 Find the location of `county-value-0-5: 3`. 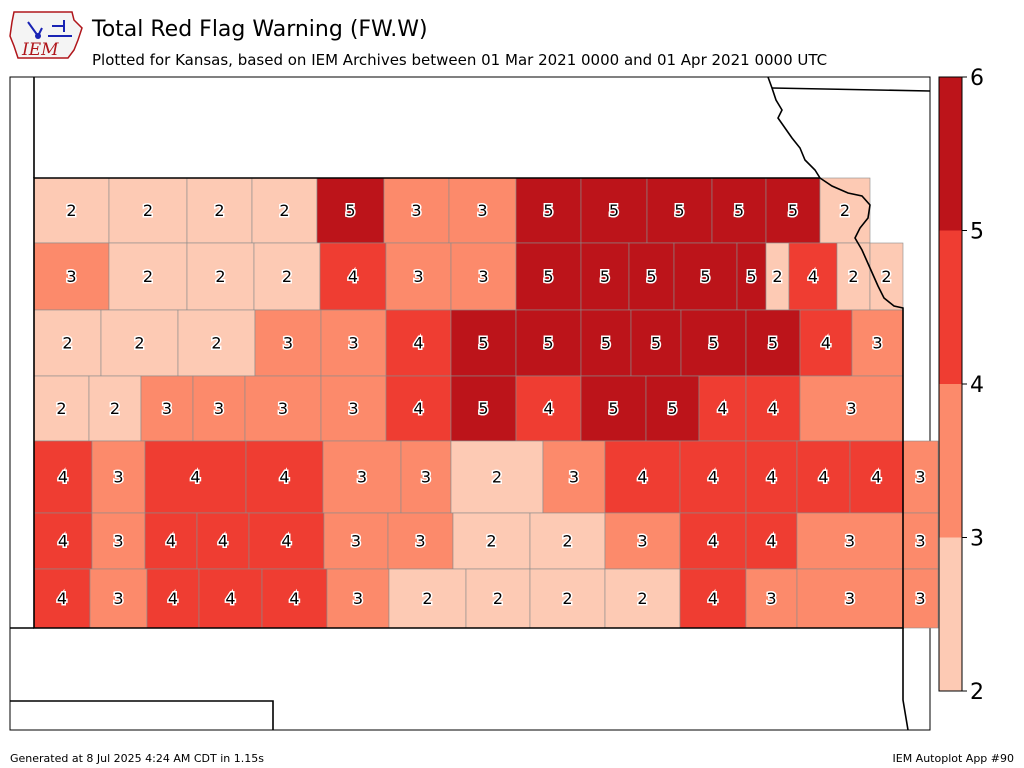

county-value-0-5: 3 is located at coordinates (416, 210).